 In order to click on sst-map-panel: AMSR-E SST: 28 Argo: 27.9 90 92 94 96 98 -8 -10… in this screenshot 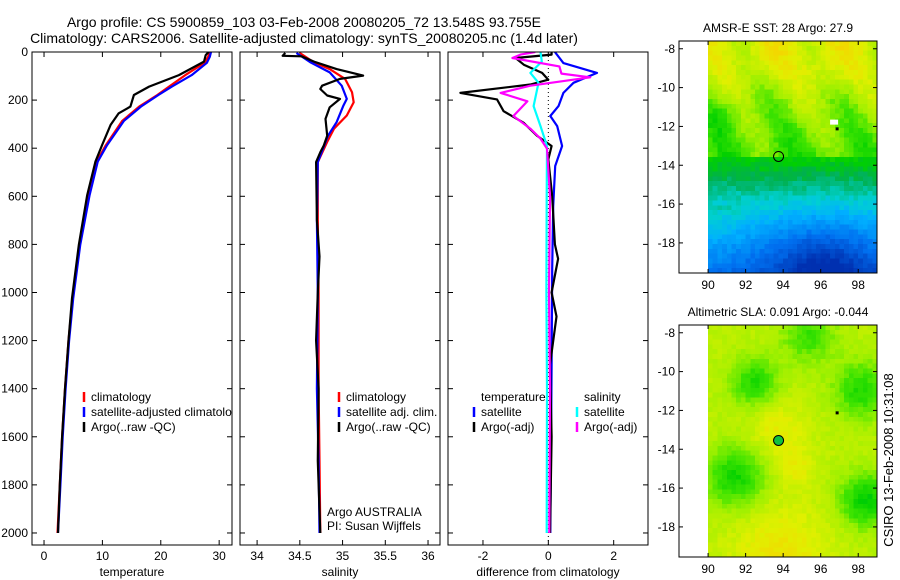, I will do `click(768, 156)`.